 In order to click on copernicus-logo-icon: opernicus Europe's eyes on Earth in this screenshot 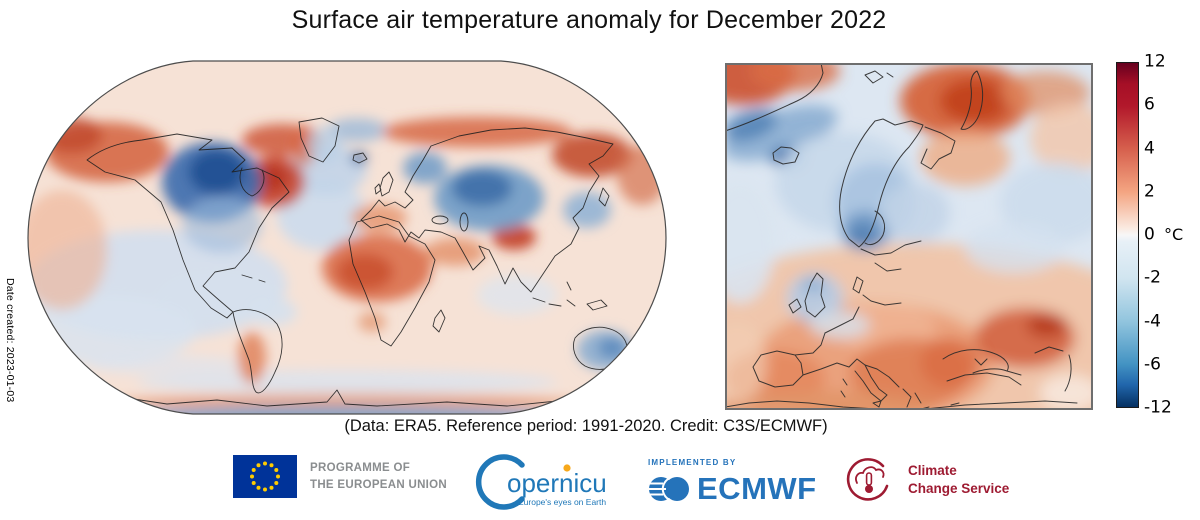, I will do `click(541, 482)`.